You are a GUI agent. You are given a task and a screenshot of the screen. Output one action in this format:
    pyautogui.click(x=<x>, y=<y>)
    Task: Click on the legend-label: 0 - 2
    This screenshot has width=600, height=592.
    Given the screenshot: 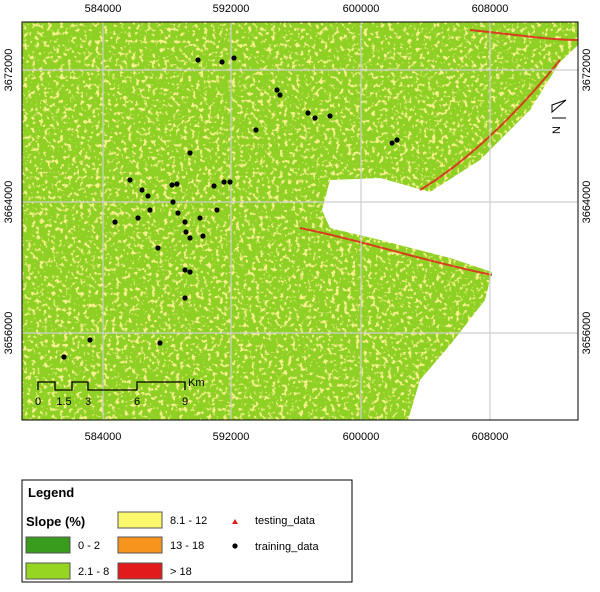 What is the action you would take?
    pyautogui.click(x=89, y=546)
    